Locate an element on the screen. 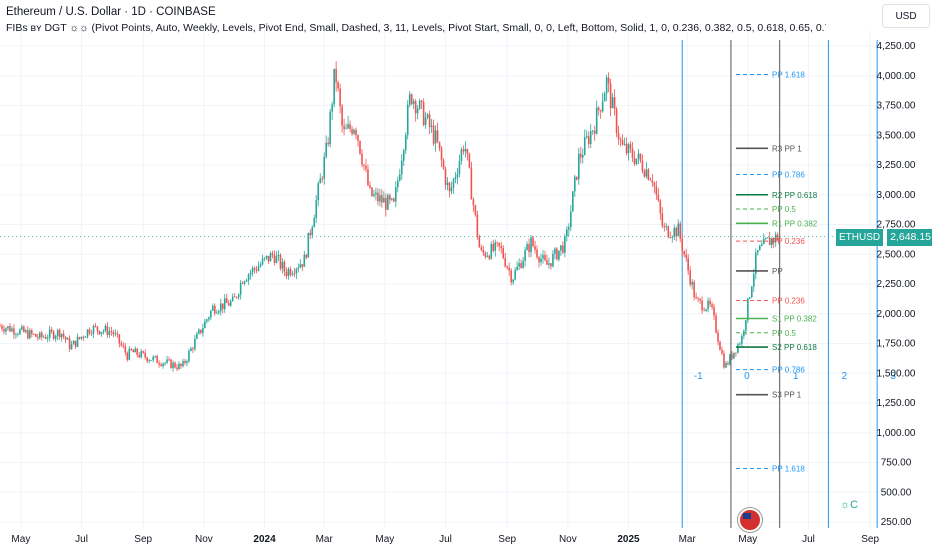 The width and height of the screenshot is (932, 550). currency-button: USD is located at coordinates (906, 16).